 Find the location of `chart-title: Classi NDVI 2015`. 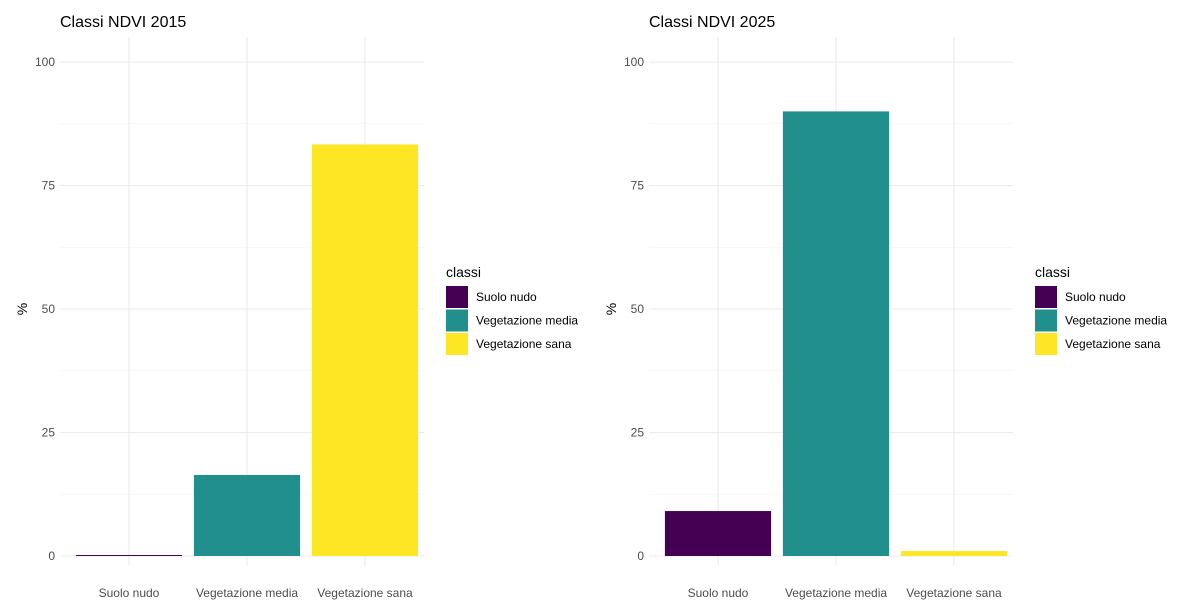

chart-title: Classi NDVI 2015 is located at coordinates (123, 22).